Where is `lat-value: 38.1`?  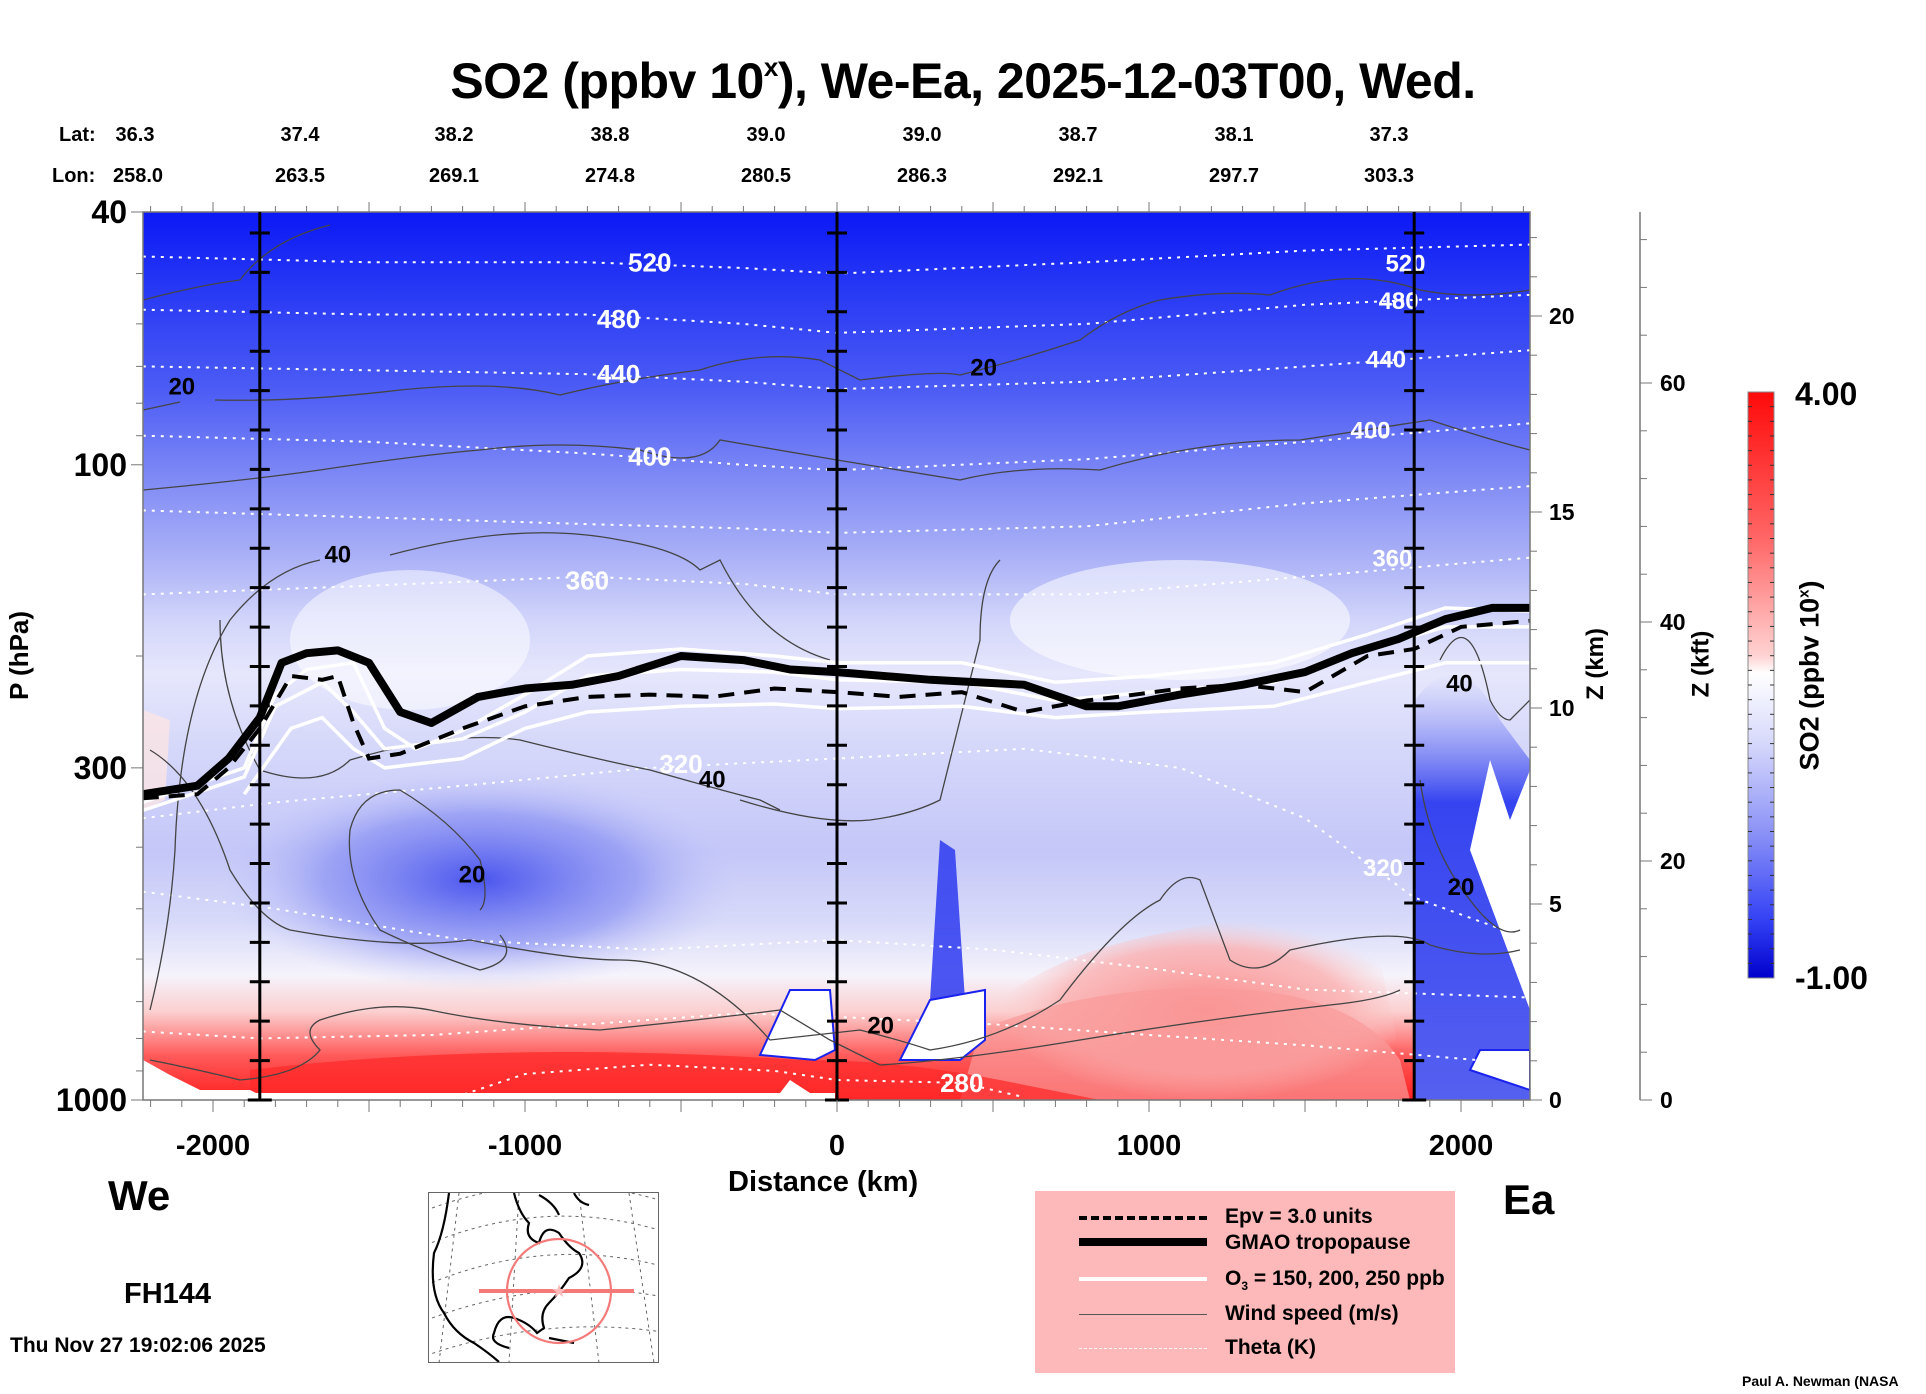
lat-value: 38.1 is located at coordinates (1234, 135).